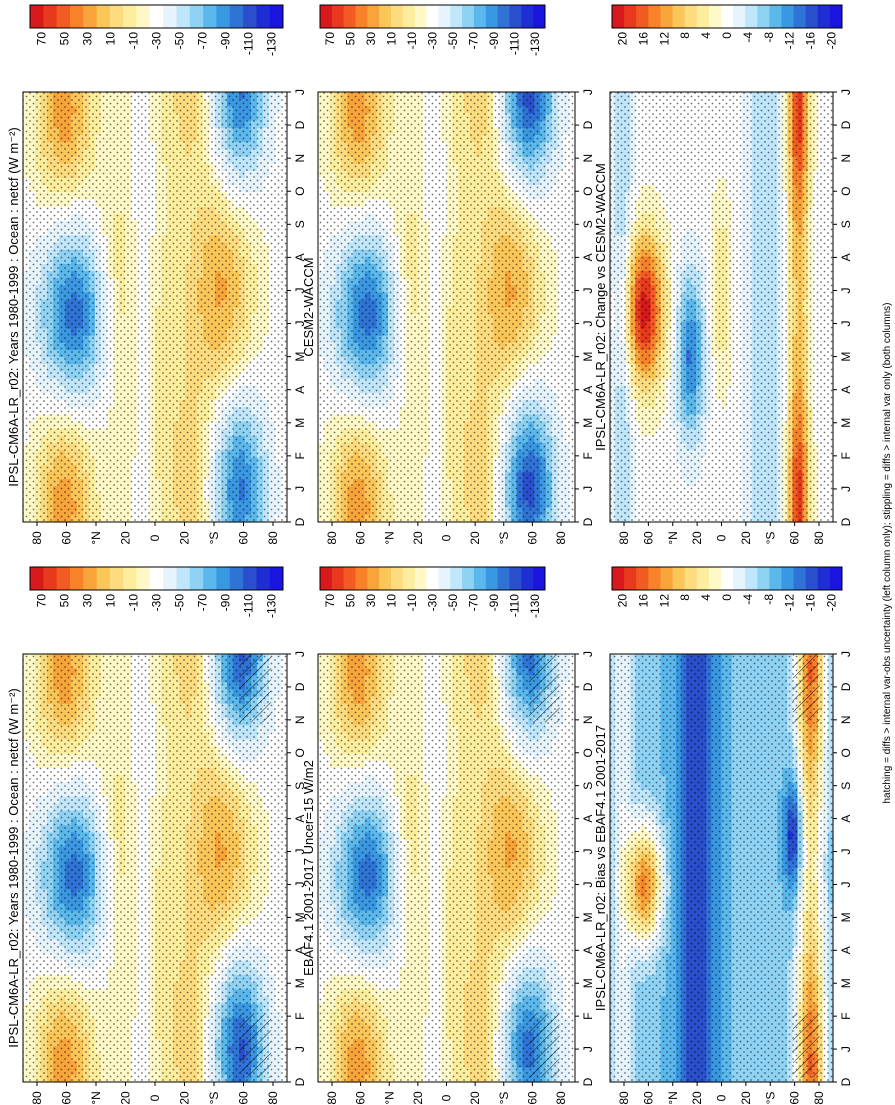 The width and height of the screenshot is (895, 1105). Describe the element at coordinates (156, 592) in the screenshot. I see `colorbar: 70 50 30 10 -10 -30 -50 -70 -90 -110 -130` at that location.